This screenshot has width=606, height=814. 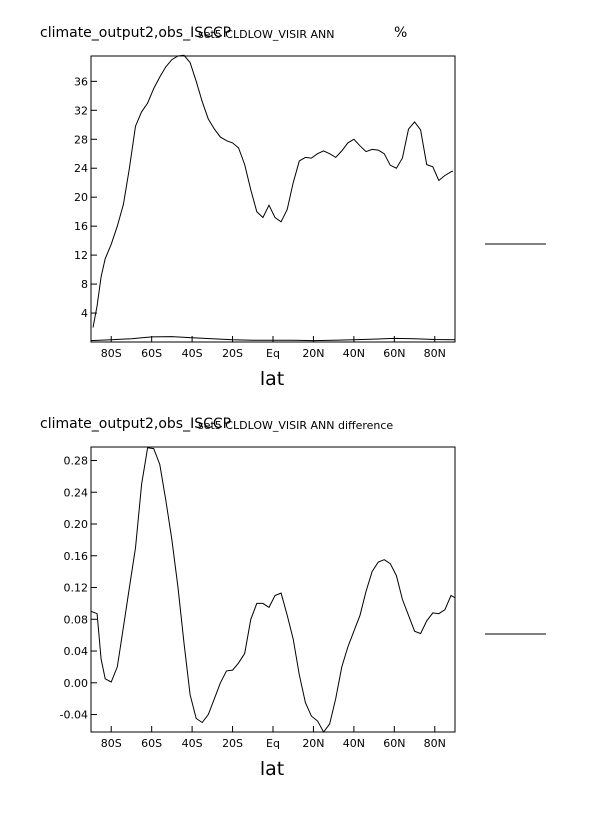 What do you see at coordinates (151, 743) in the screenshot?
I see `panel-2-x-tick-label: 60S` at bounding box center [151, 743].